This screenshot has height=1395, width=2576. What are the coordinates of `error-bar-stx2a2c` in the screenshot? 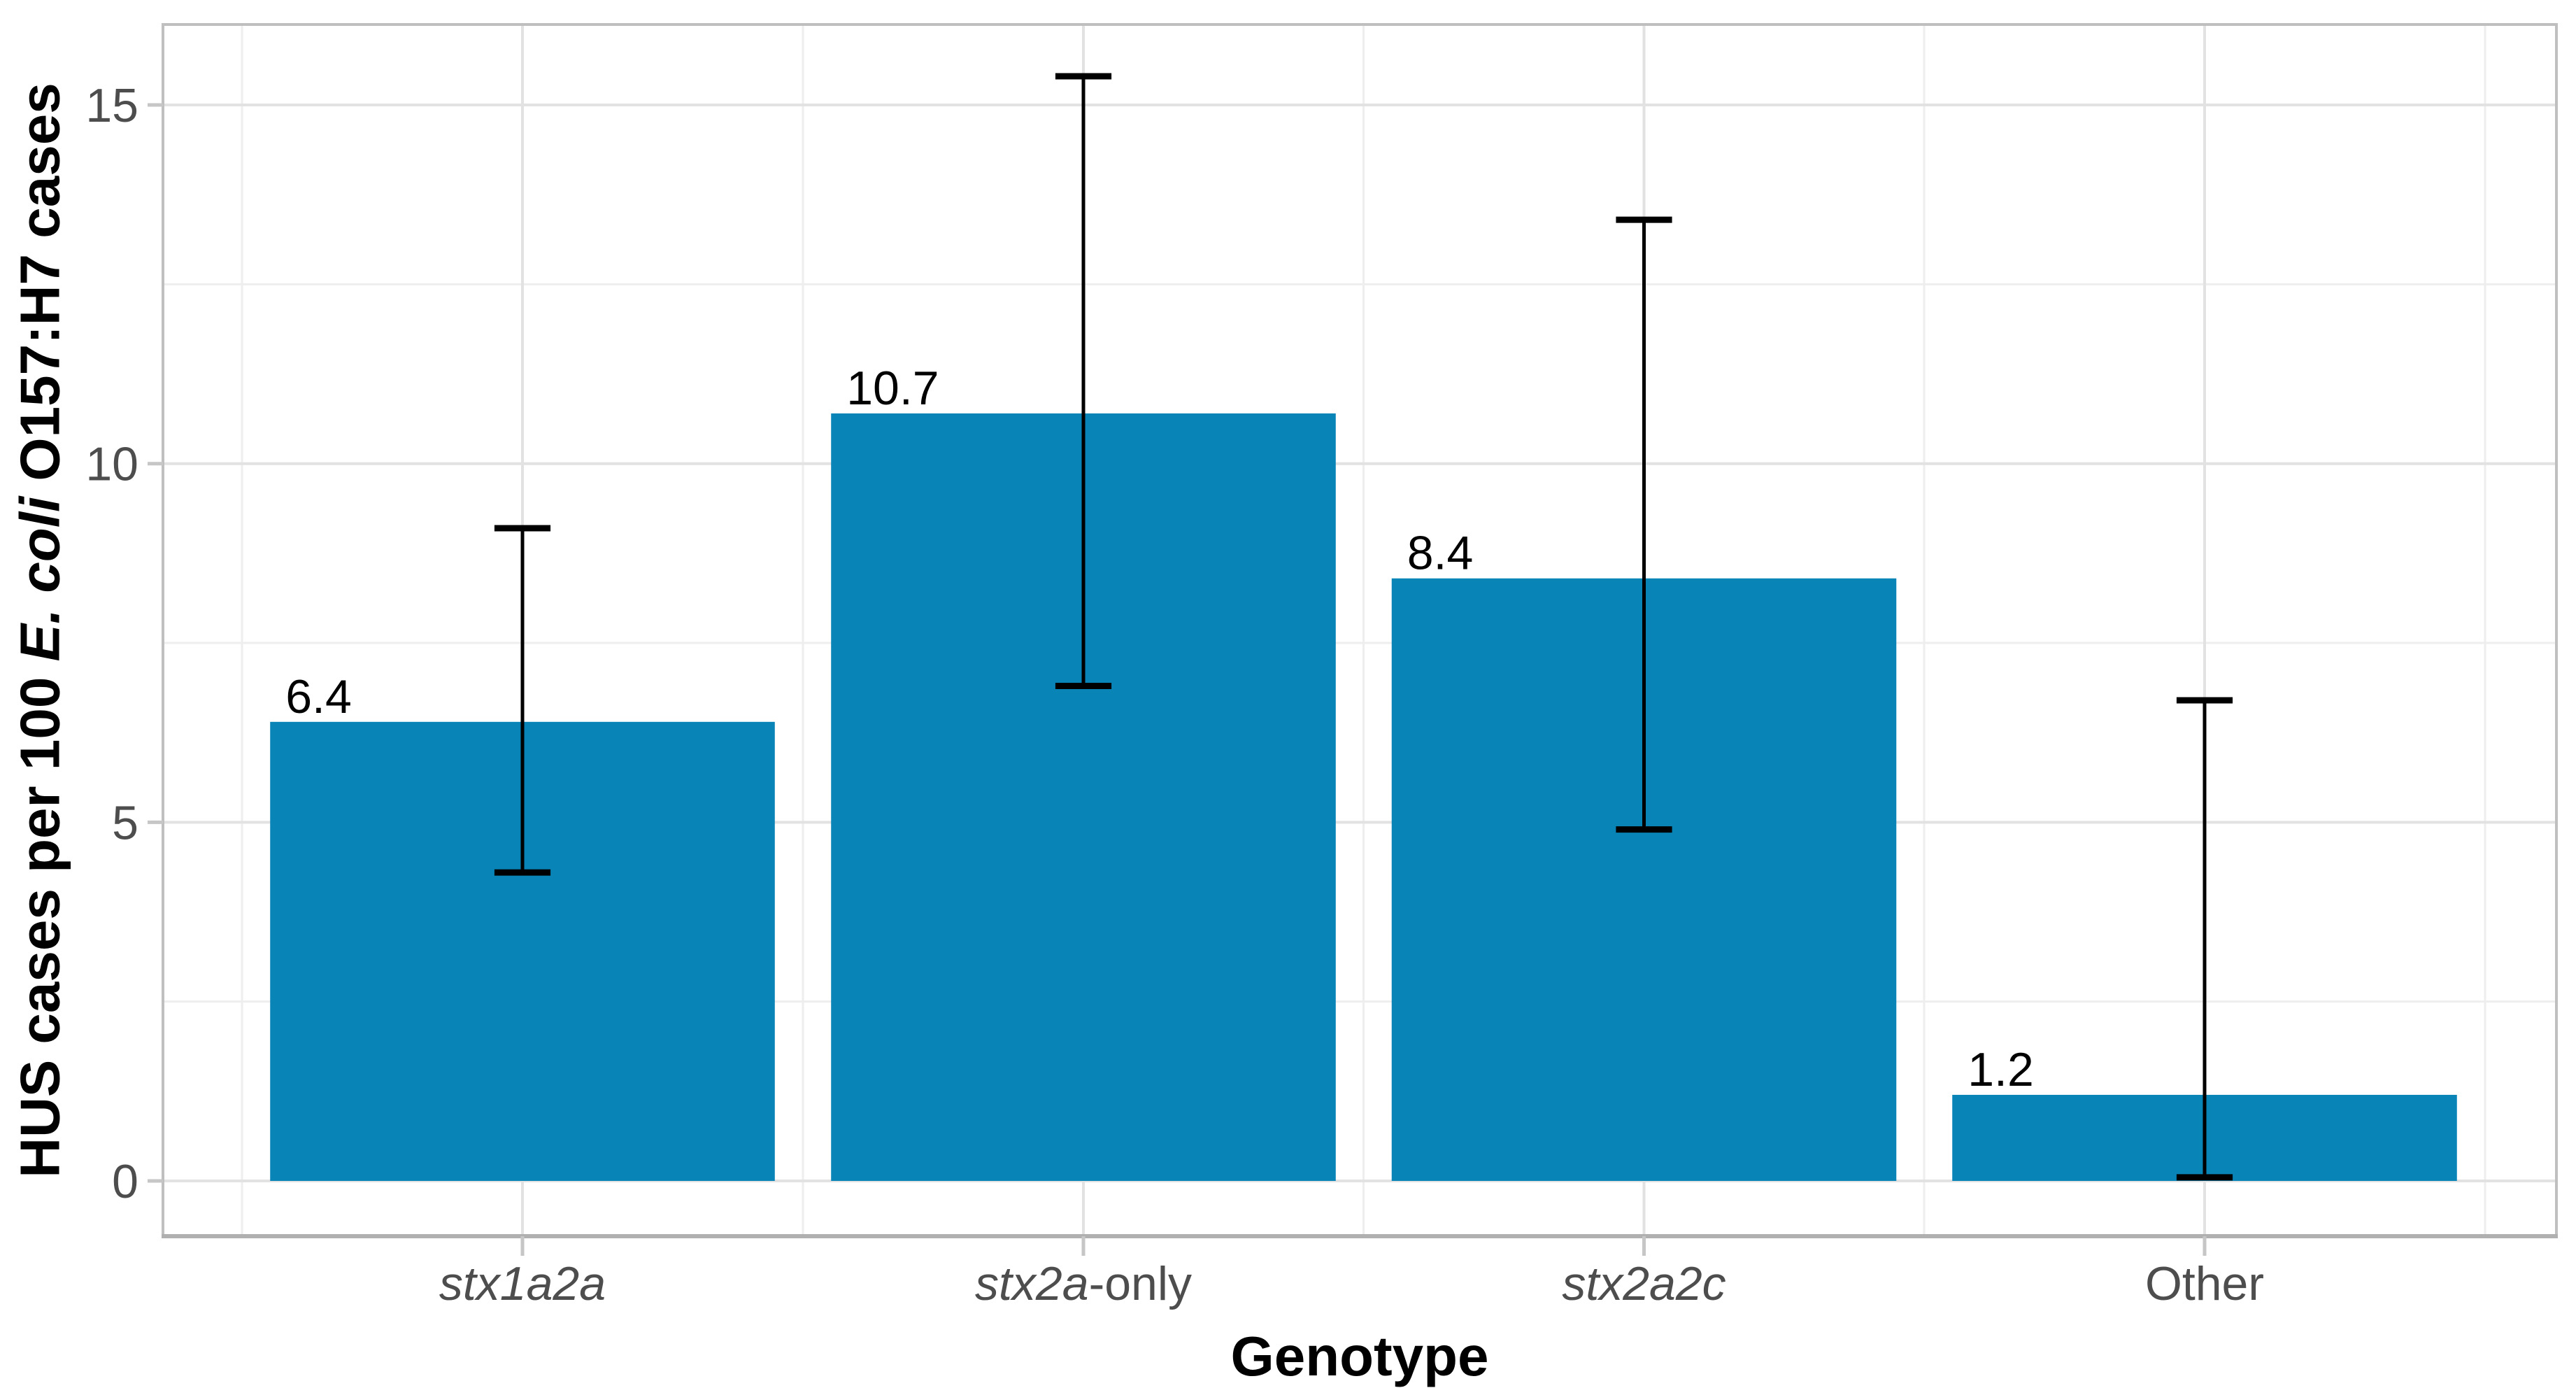 It's located at (1644, 524).